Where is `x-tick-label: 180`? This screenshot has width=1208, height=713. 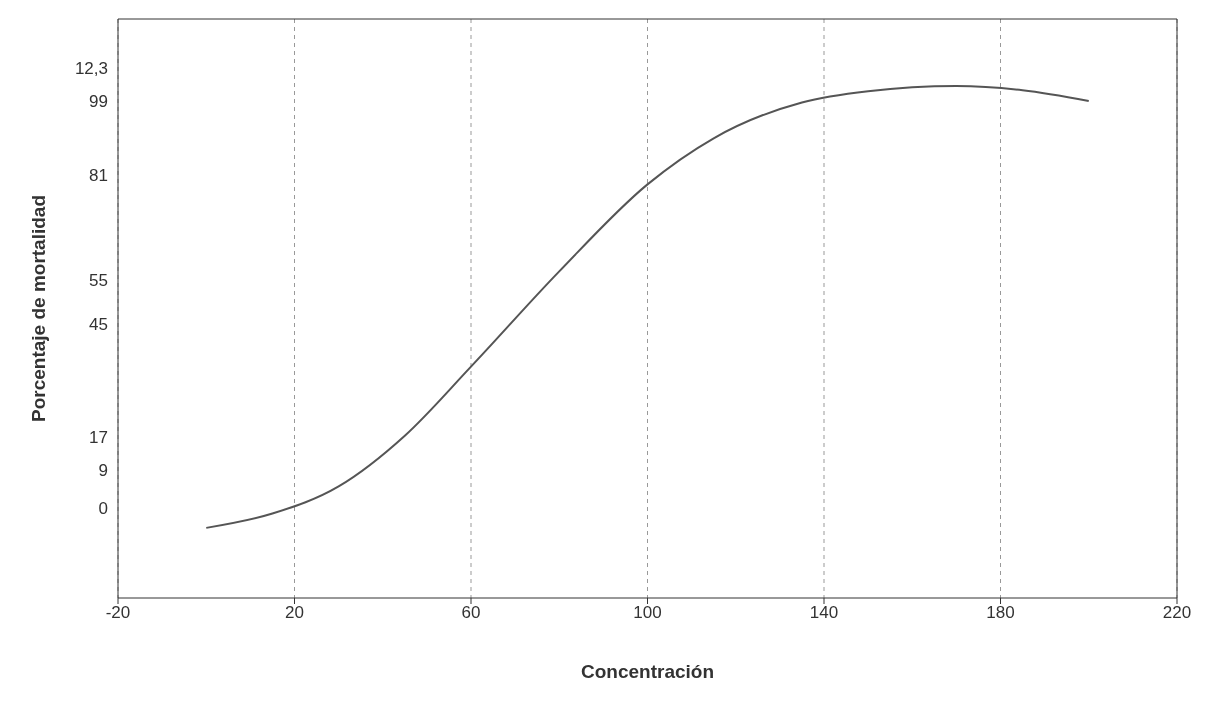
x-tick-label: 180 is located at coordinates (1000, 613).